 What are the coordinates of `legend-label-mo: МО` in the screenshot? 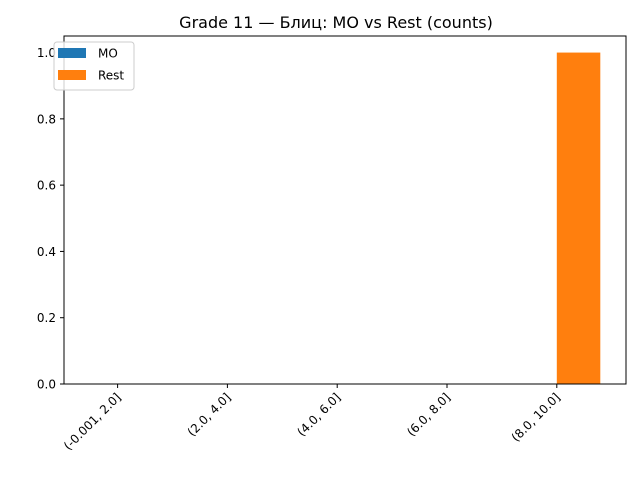 It's located at (108, 54).